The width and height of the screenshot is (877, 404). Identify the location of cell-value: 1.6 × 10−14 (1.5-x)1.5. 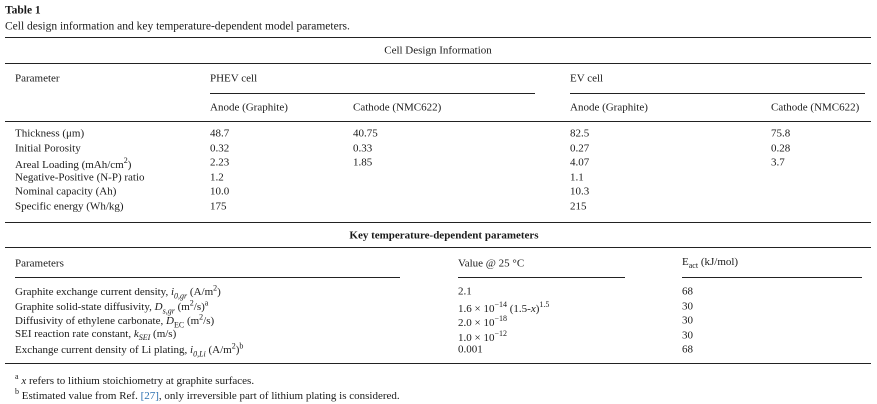
(503, 307).